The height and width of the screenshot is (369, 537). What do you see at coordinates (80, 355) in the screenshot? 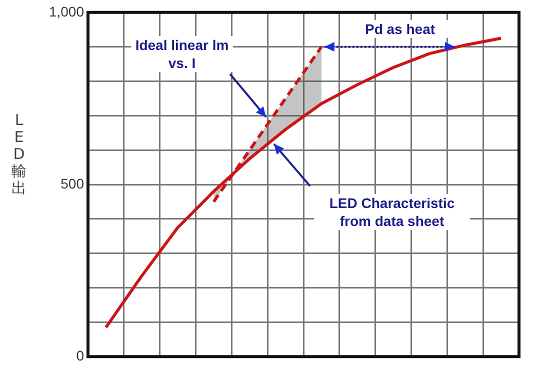
I see `y-tick-label: 0` at bounding box center [80, 355].